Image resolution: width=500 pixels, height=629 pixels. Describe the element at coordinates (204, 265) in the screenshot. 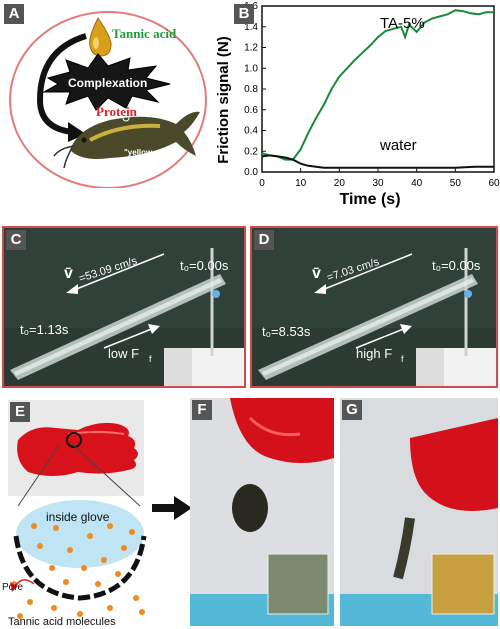

I see `panel-c-t-start: t₀=0.00s` at that location.